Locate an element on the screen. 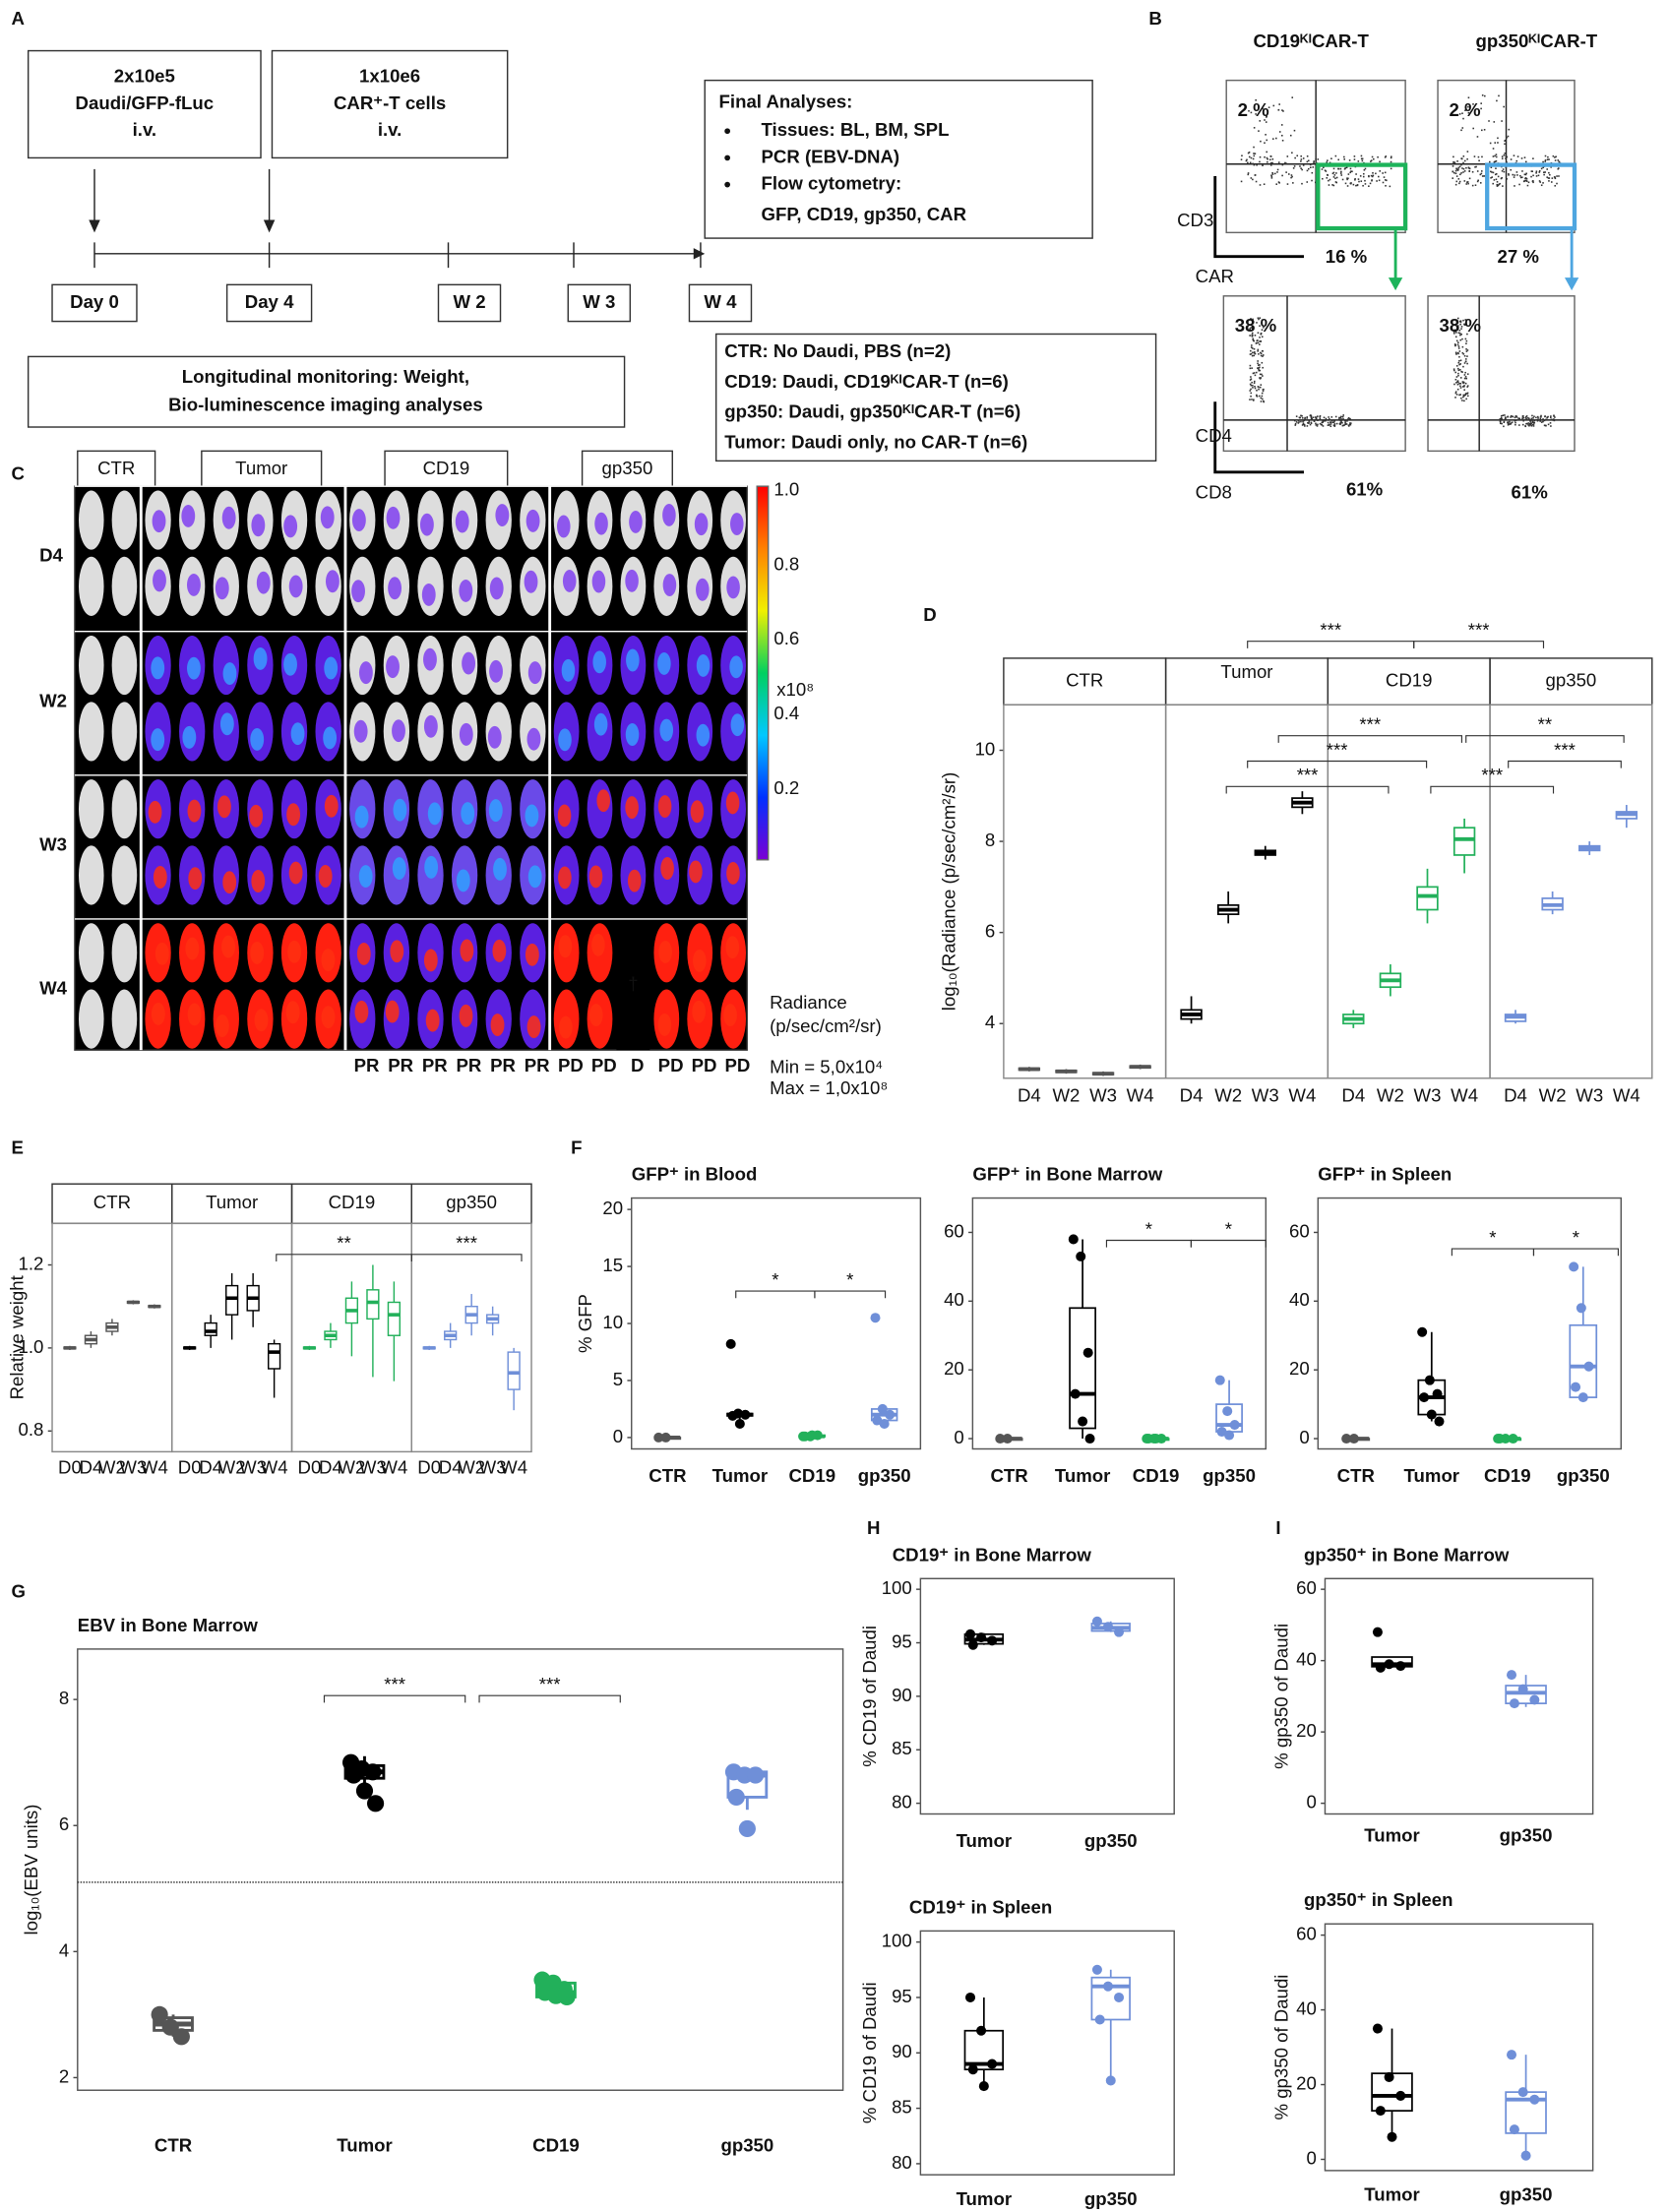 This screenshot has width=1669, height=2212. y-tick-label: 60 is located at coordinates (1300, 1230).